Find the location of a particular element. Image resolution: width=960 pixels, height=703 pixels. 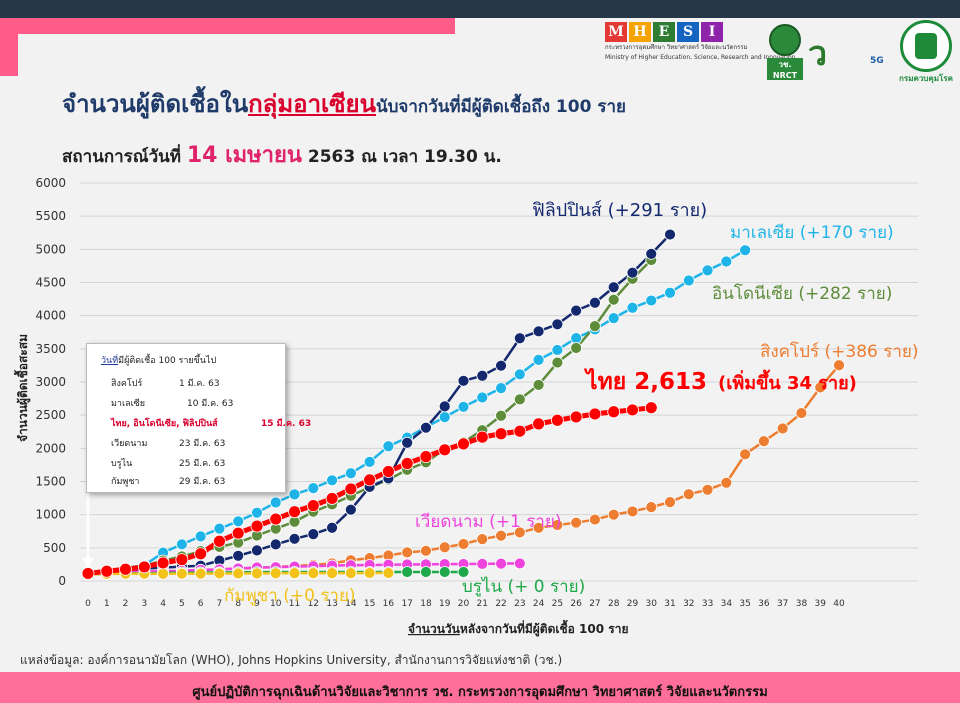

info-box-country: มาเลเซีย is located at coordinates (128, 404).